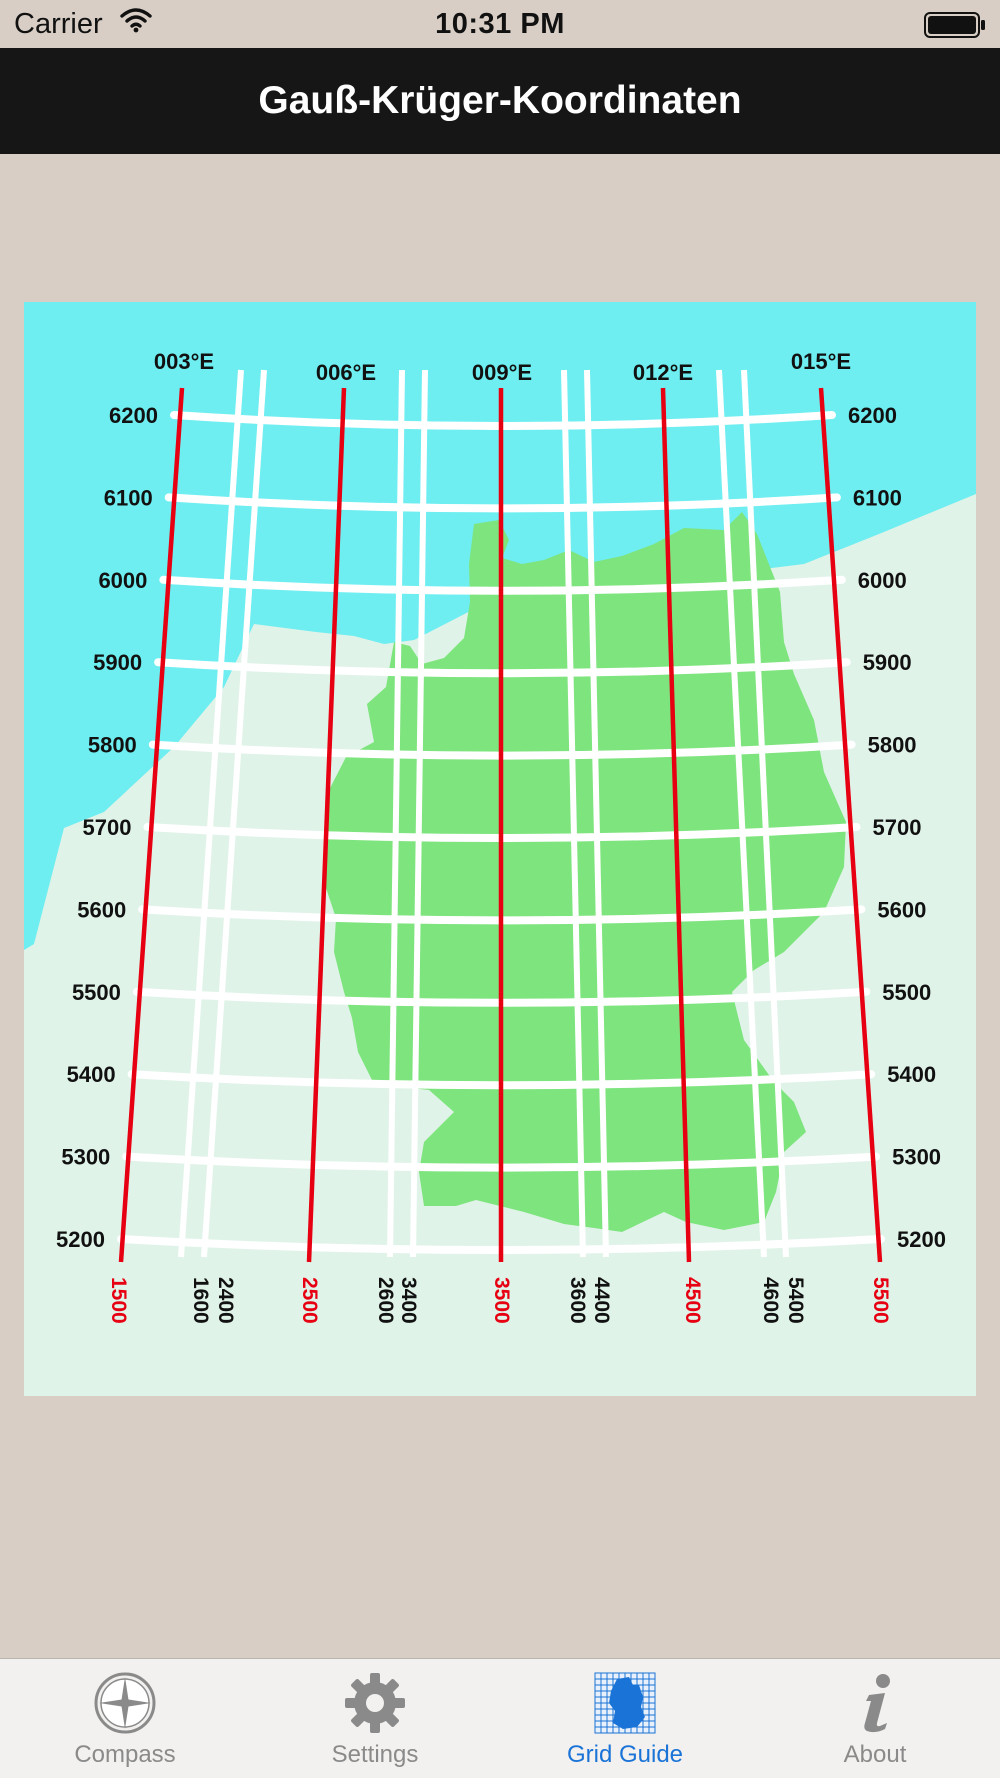 The image size is (1000, 1778). Describe the element at coordinates (184, 361) in the screenshot. I see `meridian-label: 003°E` at that location.